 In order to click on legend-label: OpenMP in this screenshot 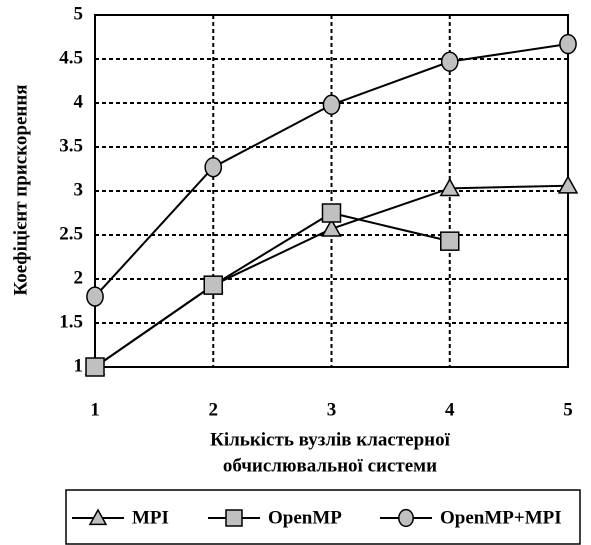, I will do `click(305, 517)`.